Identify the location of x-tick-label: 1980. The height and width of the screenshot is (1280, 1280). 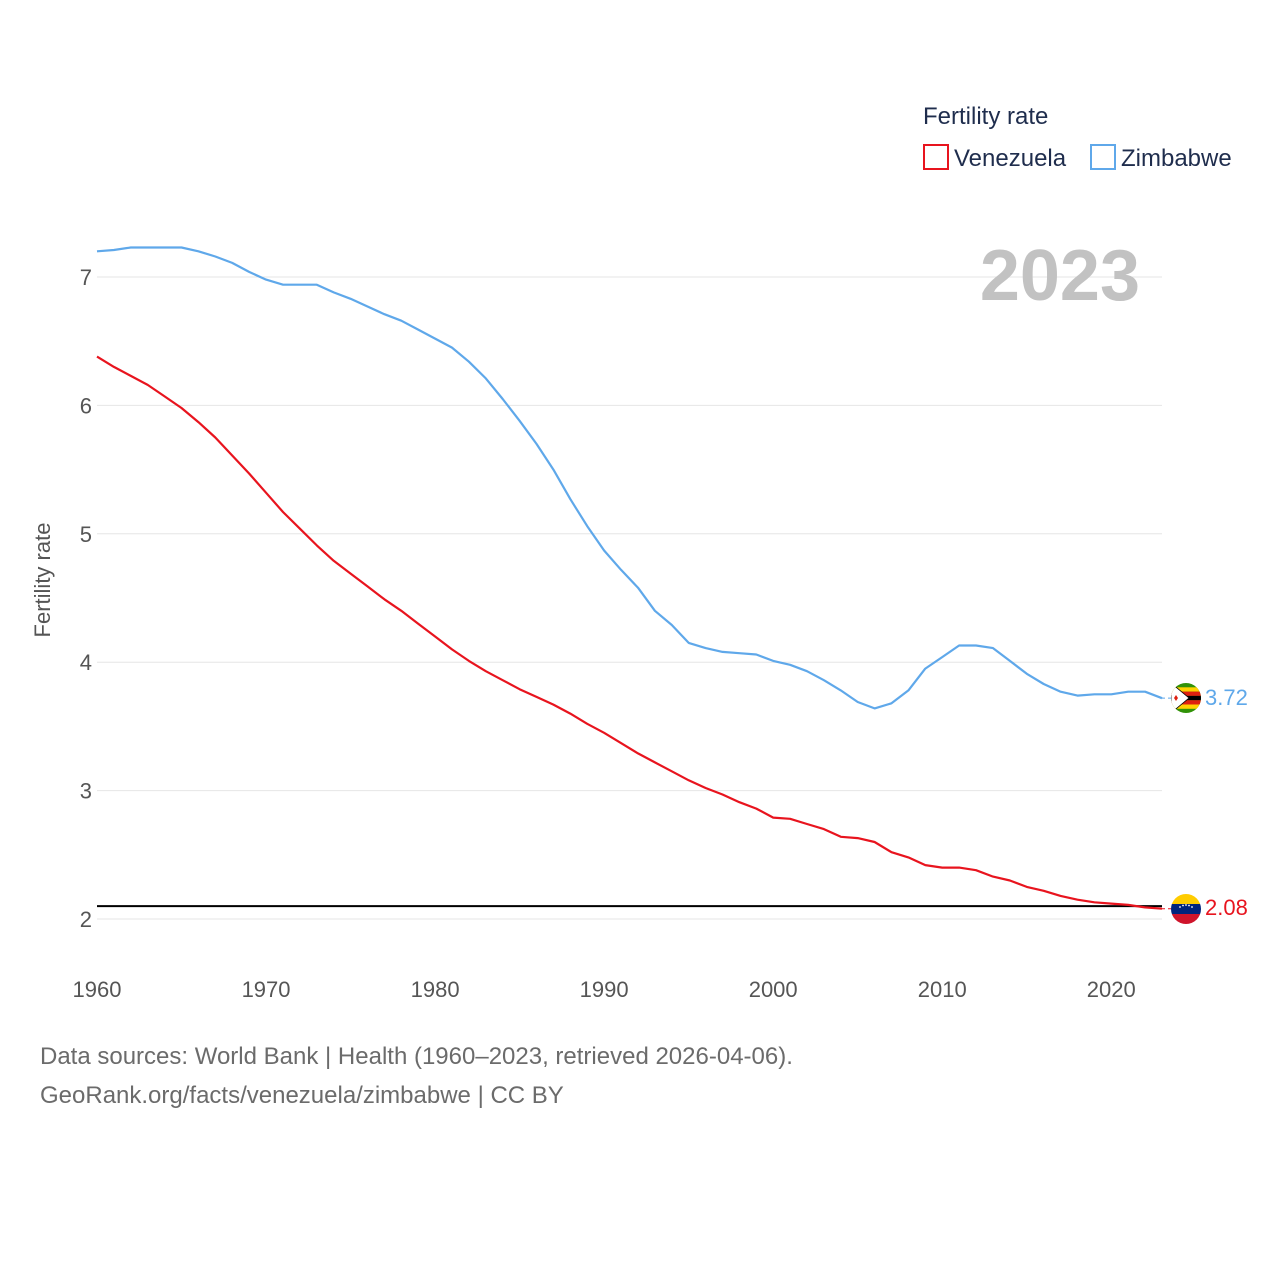
(435, 989).